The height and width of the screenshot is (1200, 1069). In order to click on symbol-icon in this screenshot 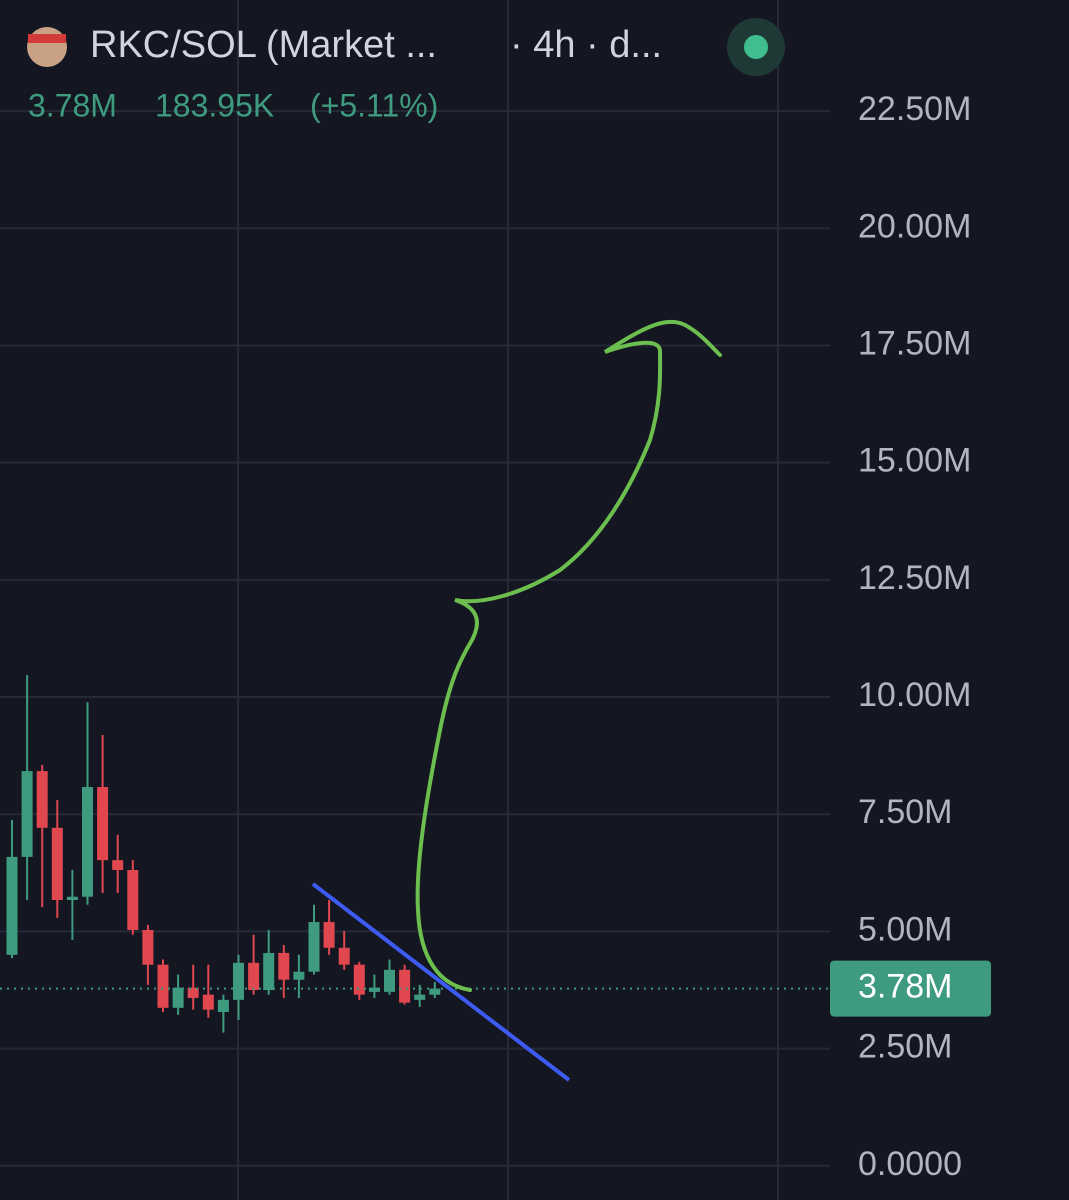, I will do `click(47, 47)`.